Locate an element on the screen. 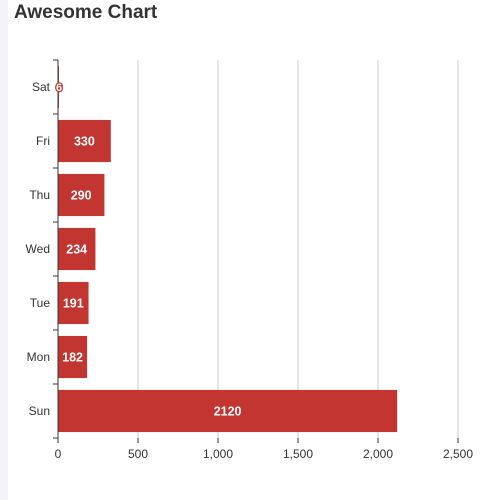 Image resolution: width=500 pixels, height=500 pixels. bar-sun is located at coordinates (228, 411).